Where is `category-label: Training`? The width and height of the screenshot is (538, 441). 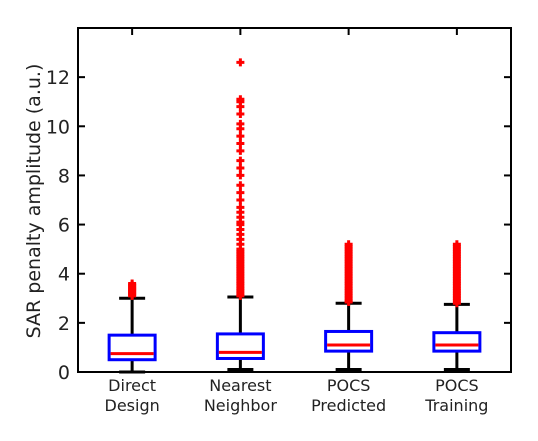 category-label: Training is located at coordinates (456, 405).